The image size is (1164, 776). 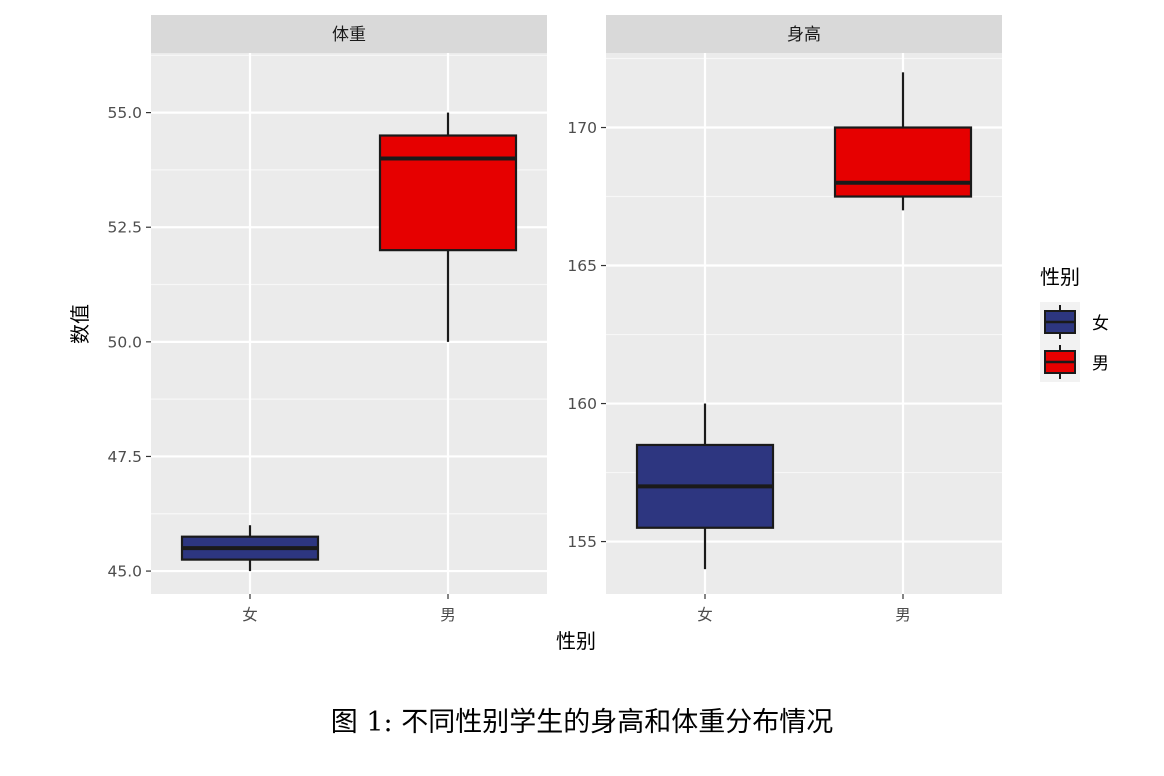 I want to click on figure-caption: 图 1: 不同性别学生的身高和体重分布情况, so click(x=582, y=722).